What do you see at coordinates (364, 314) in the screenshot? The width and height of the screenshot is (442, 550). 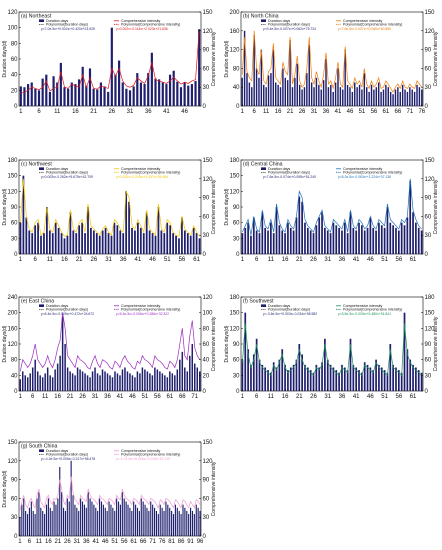 I see `intensity-equation: y=3.5e-5x³-0.003x²+0.480x+51.841` at bounding box center [364, 314].